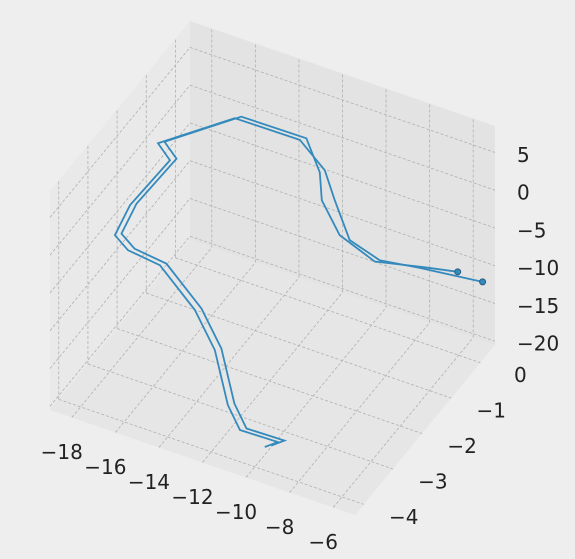  Describe the element at coordinates (403, 517) in the screenshot. I see `y-tick-label: −4` at that location.